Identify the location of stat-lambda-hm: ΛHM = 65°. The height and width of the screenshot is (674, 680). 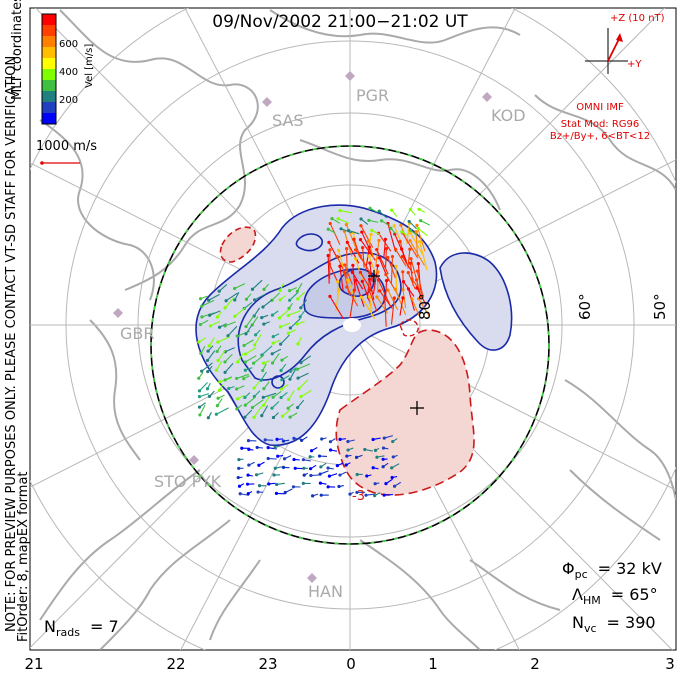
(615, 596).